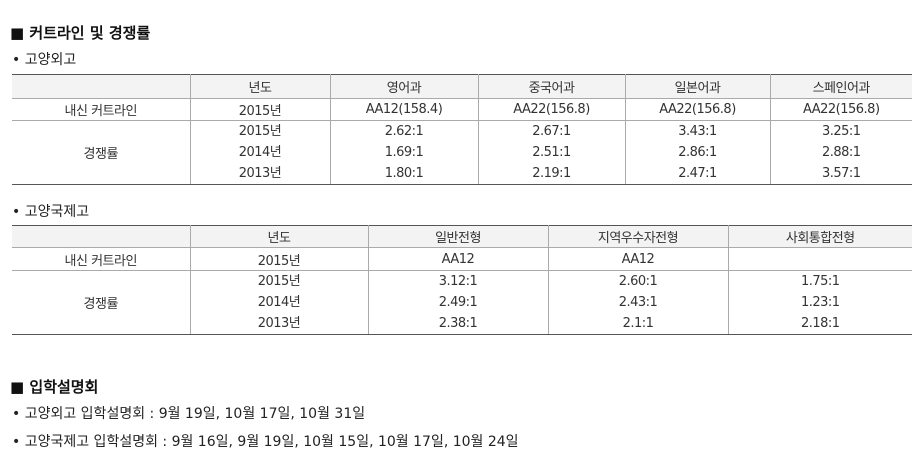  Describe the element at coordinates (458, 323) in the screenshot. I see `rate: 2.38:1` at that location.